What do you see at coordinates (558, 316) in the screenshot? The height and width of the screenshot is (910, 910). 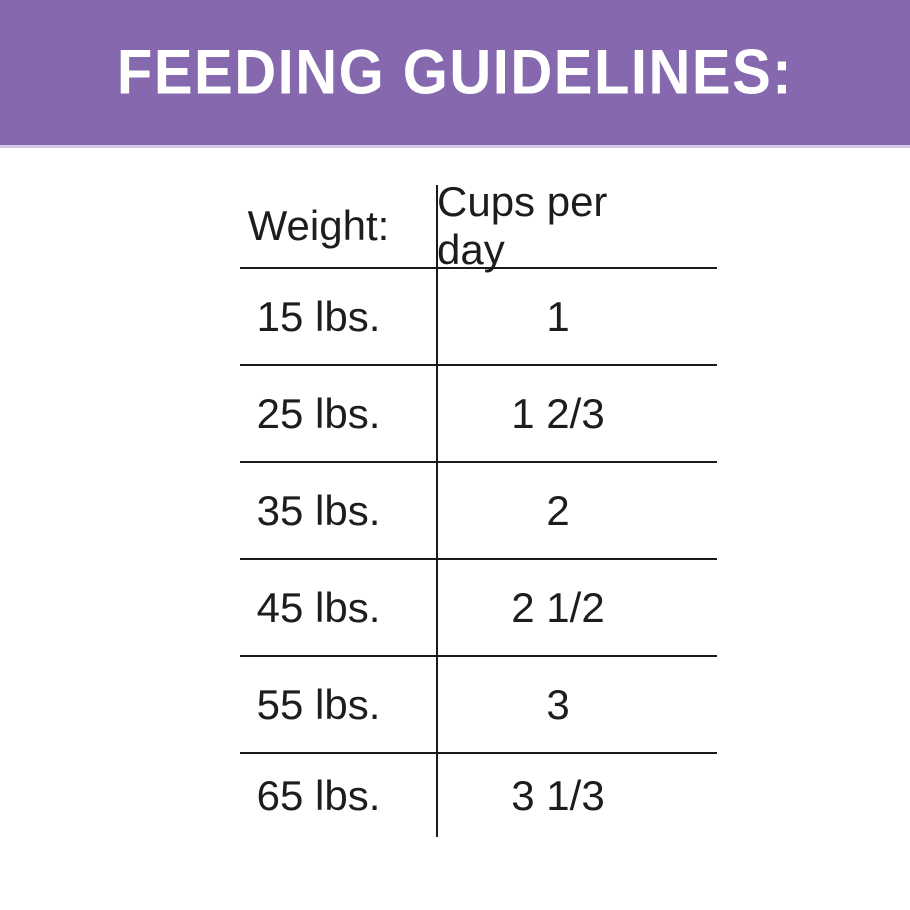 I see `cups-cell: 1` at bounding box center [558, 316].